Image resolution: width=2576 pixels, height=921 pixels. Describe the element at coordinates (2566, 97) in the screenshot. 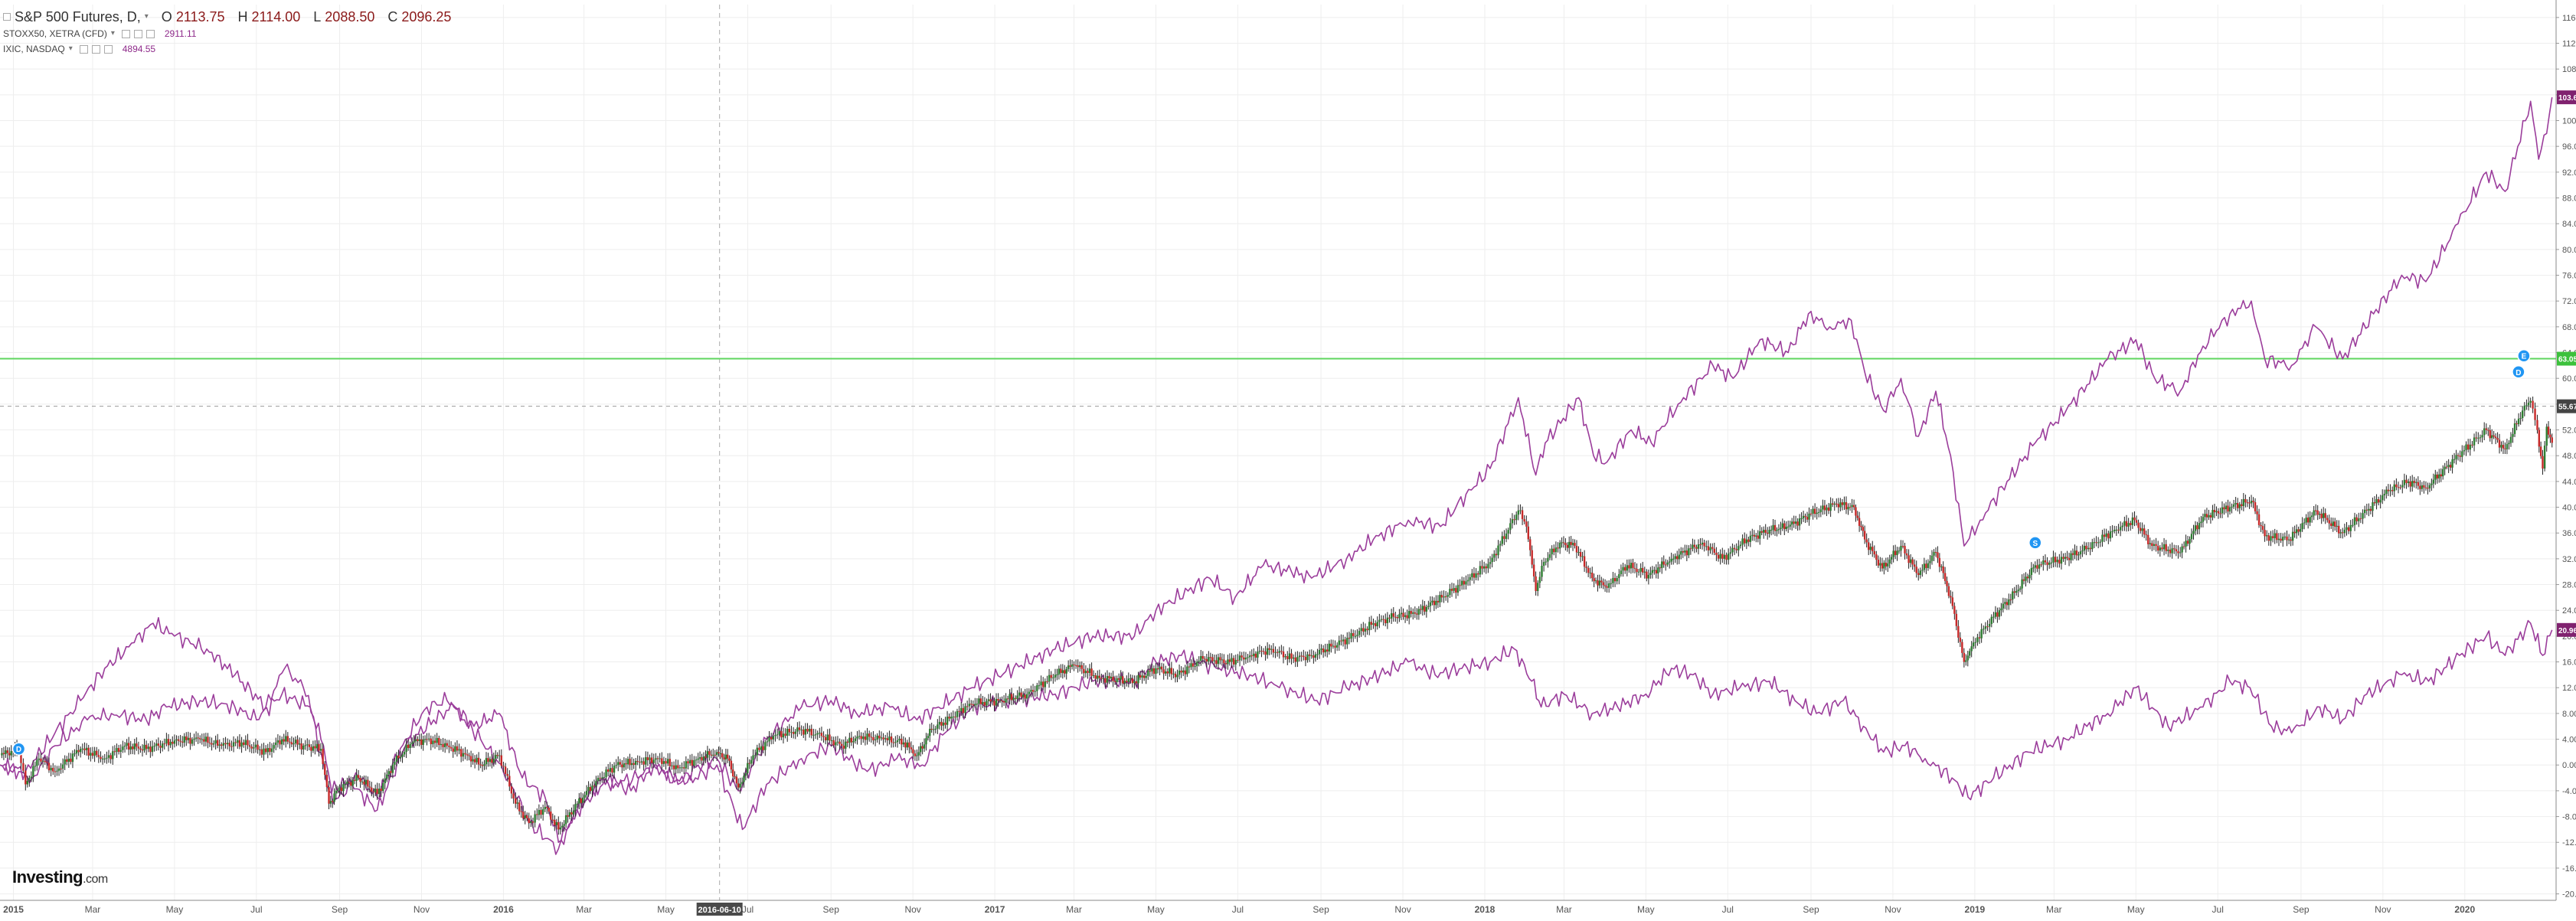

I see `price-badge-bg` at that location.